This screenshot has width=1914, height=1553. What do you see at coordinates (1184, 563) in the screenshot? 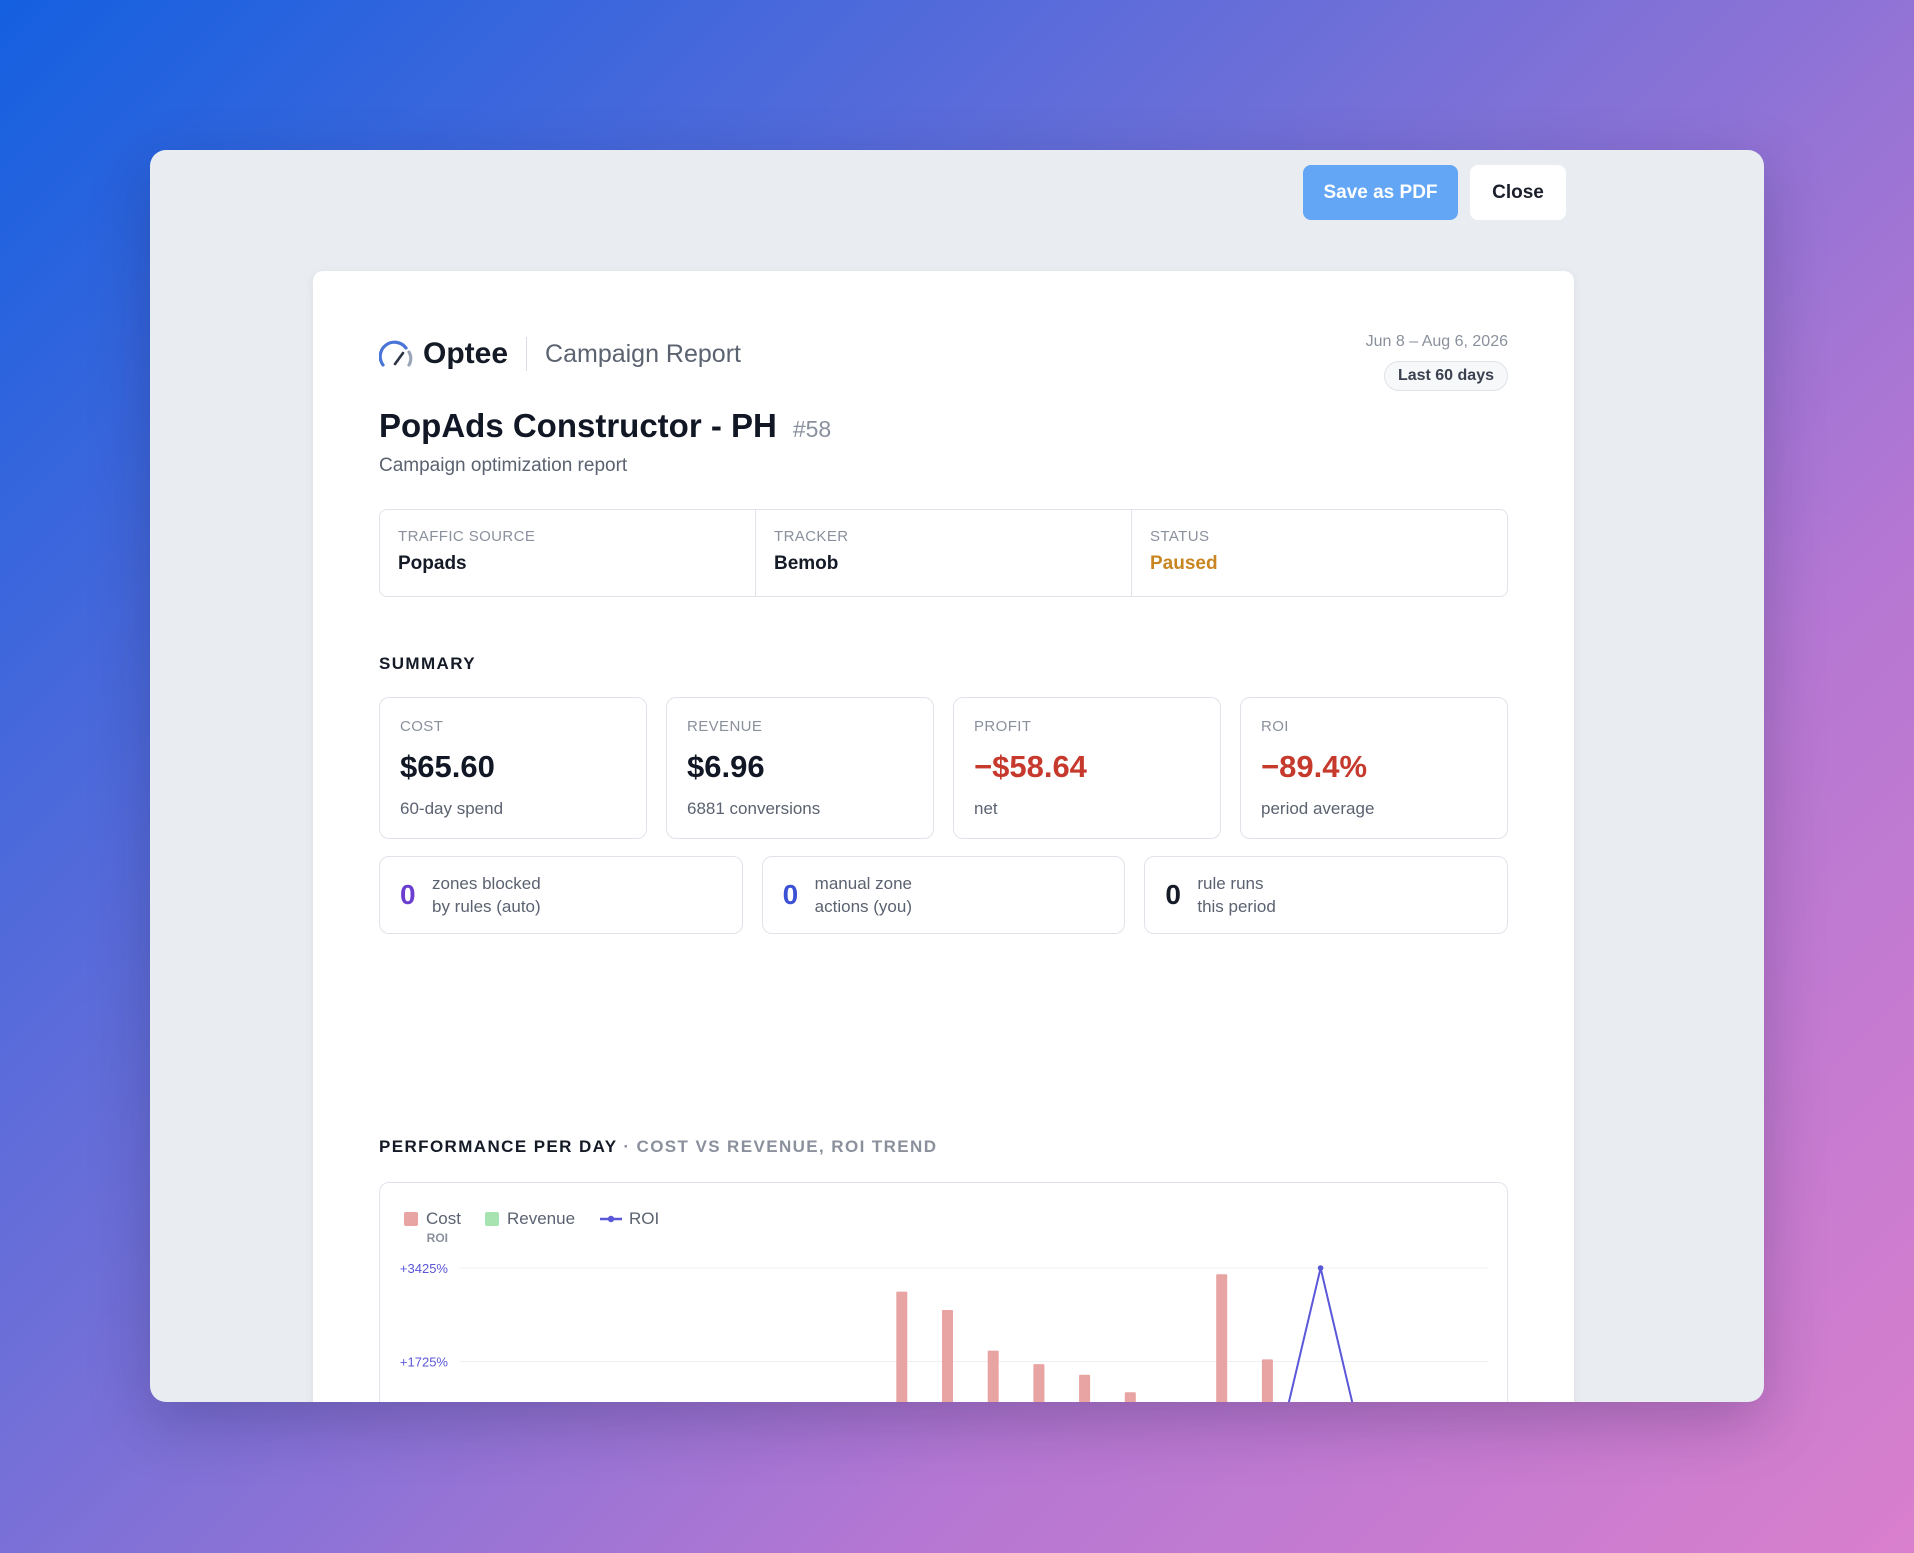
I see `status-badge: Paused` at bounding box center [1184, 563].